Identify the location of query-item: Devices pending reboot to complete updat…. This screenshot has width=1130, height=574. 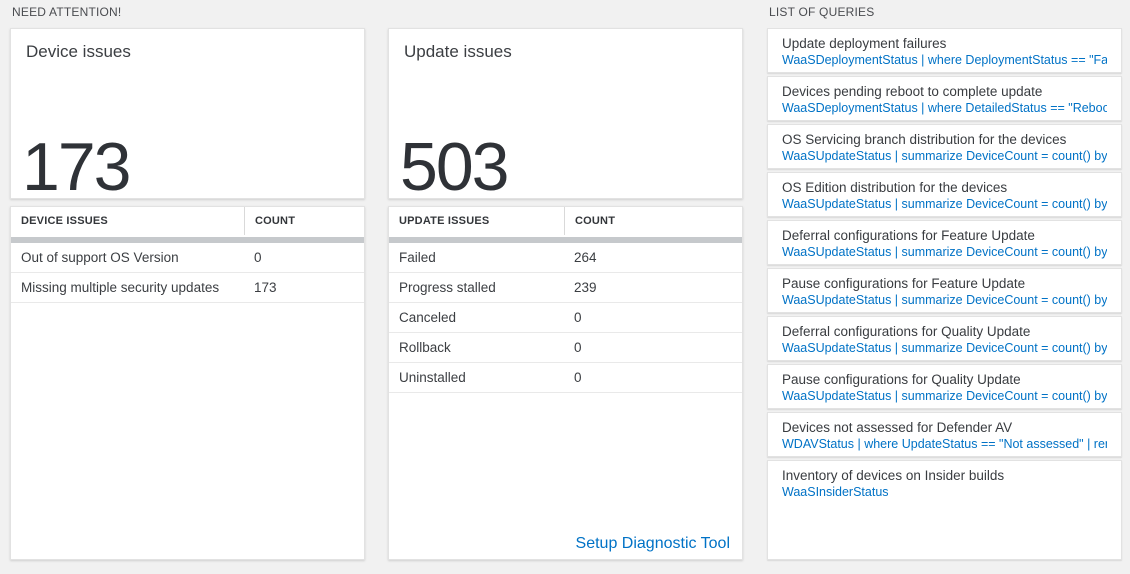
(944, 98).